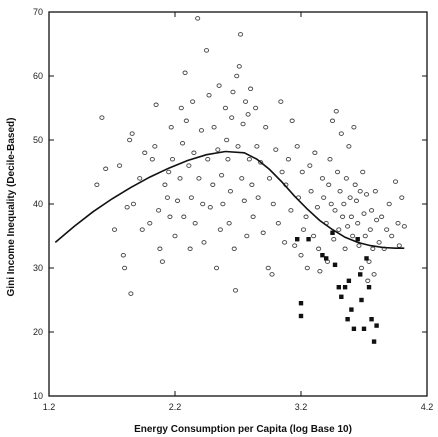 Image resolution: width=438 pixels, height=437 pixels. Describe the element at coordinates (38, 140) in the screenshot. I see `y-tick-label: 50` at that location.